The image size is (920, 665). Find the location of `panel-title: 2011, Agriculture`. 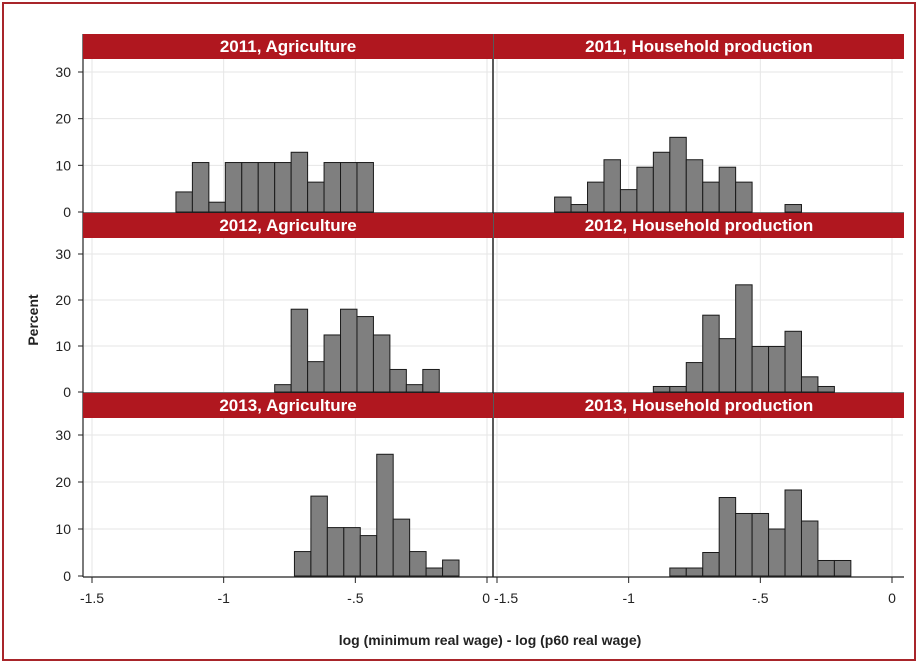

panel-title: 2011, Agriculture is located at coordinates (288, 46).